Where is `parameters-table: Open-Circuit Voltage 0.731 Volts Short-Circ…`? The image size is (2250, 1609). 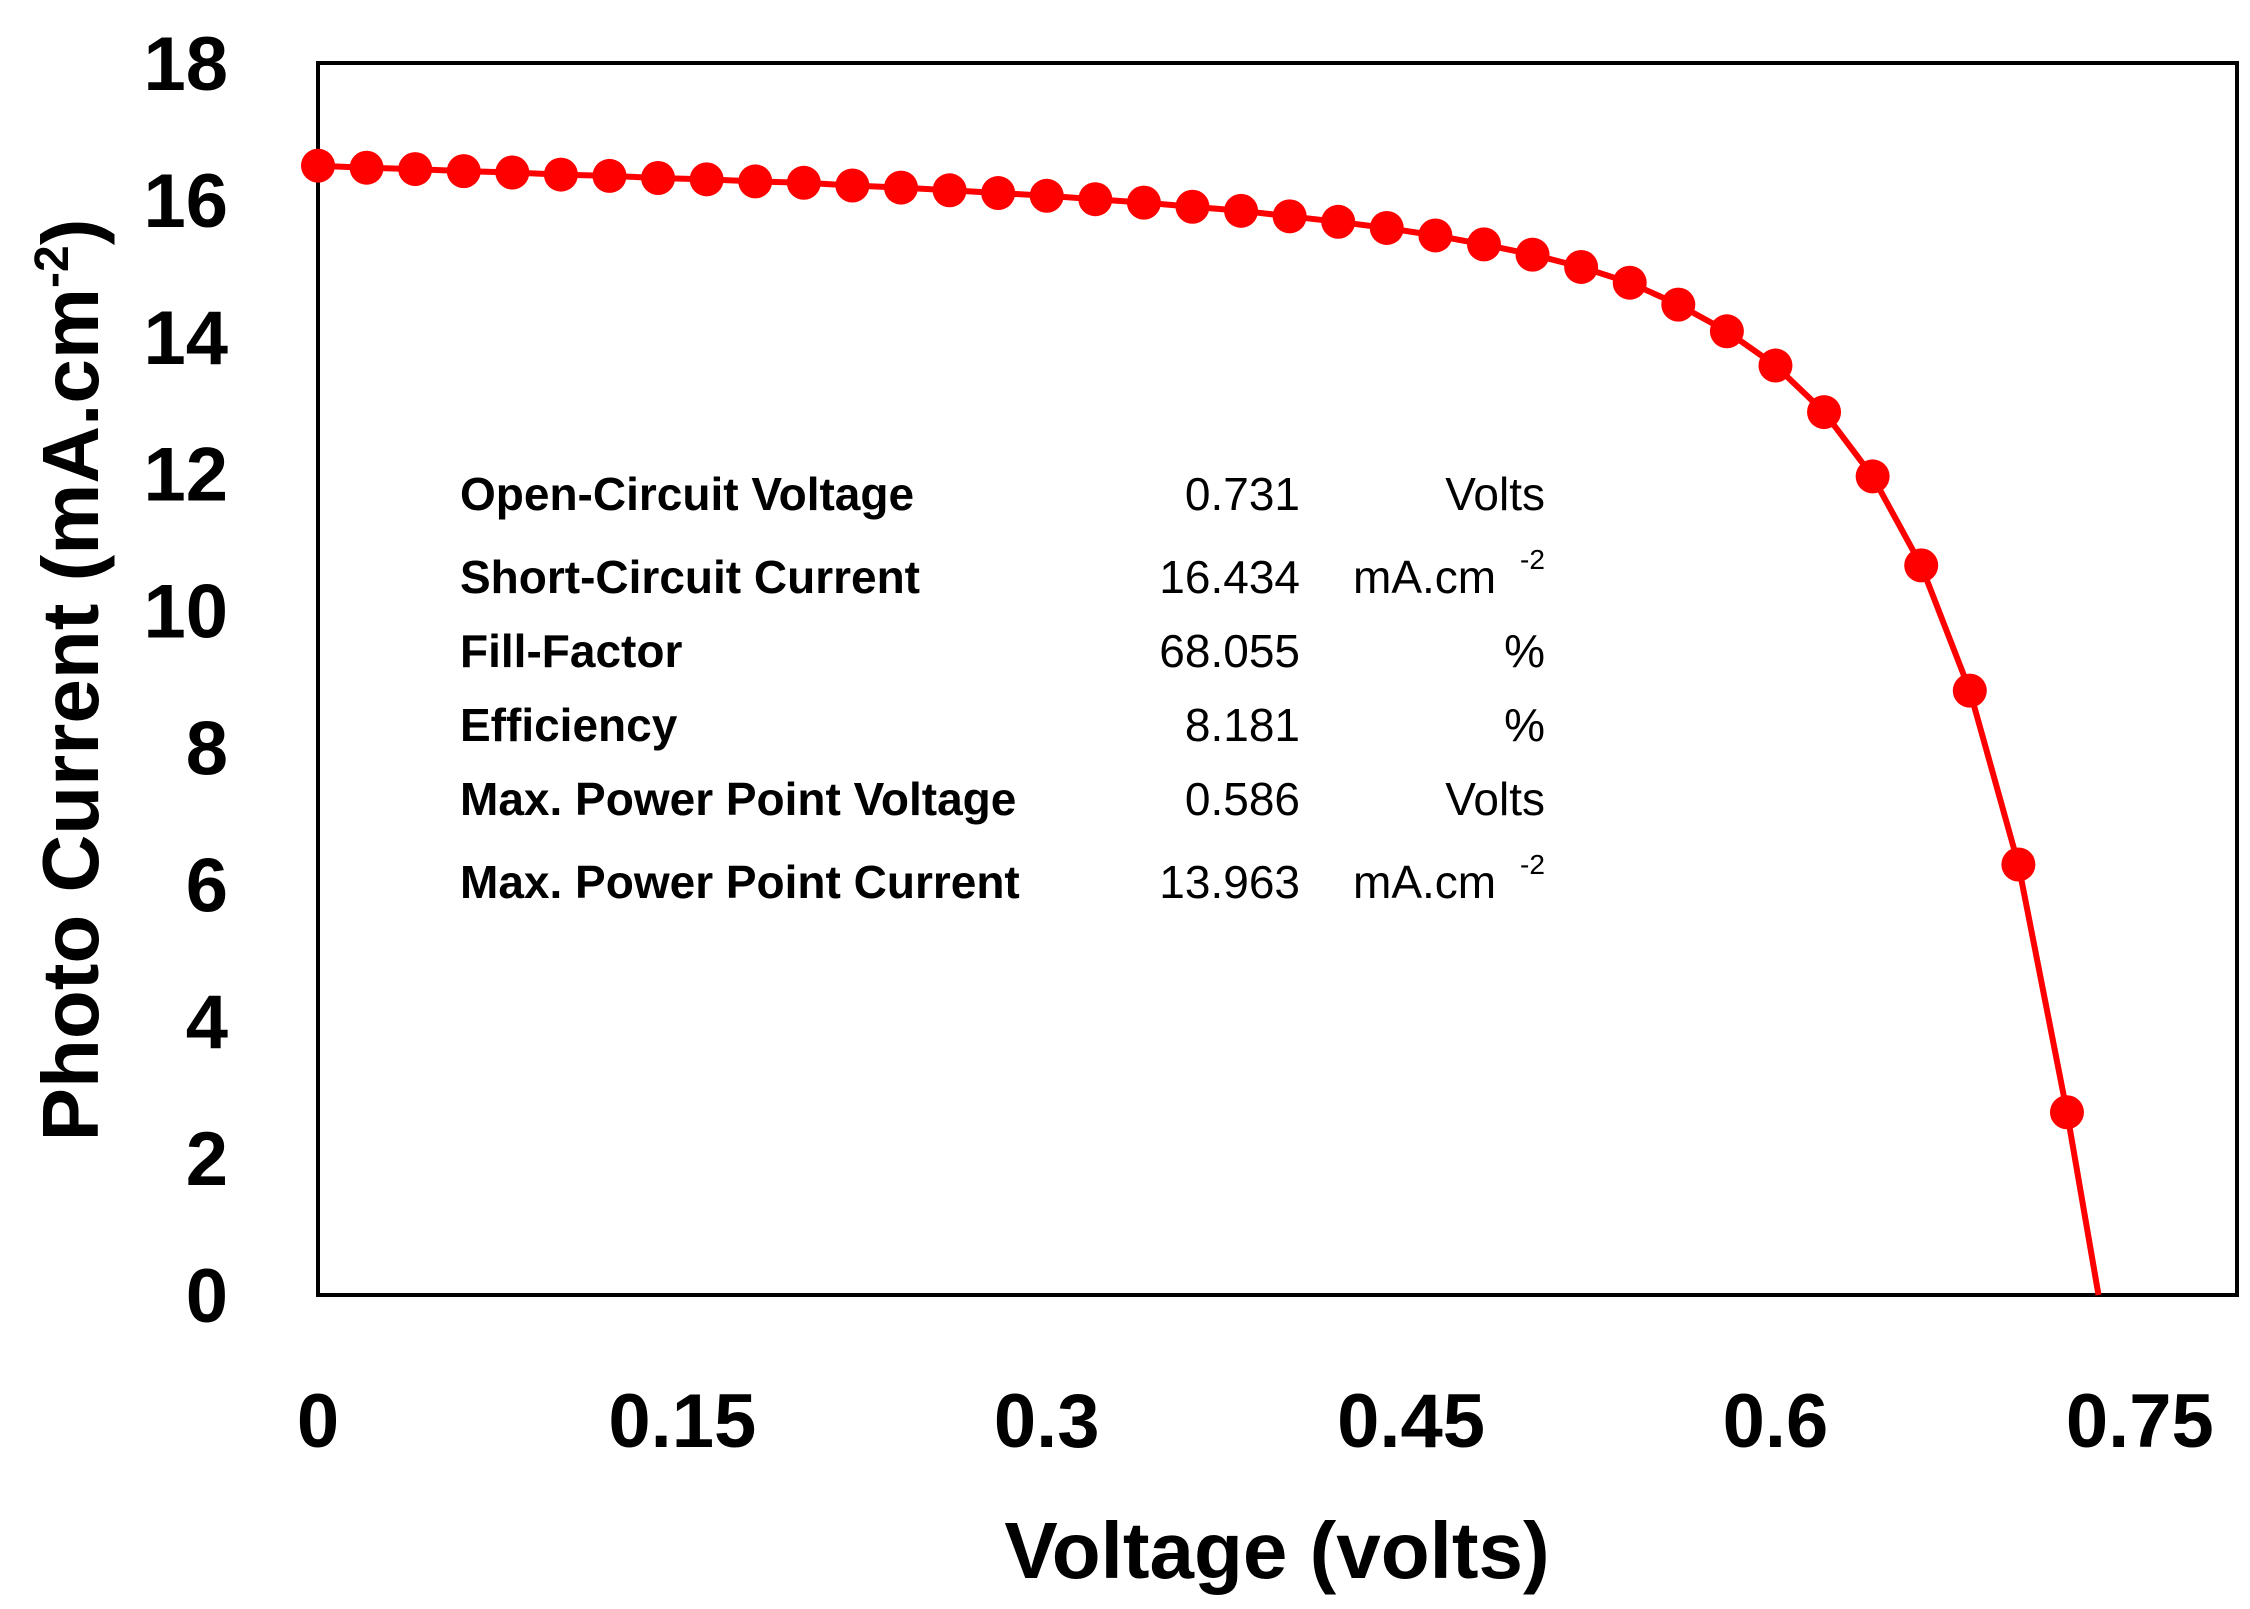
parameters-table: Open-Circuit Voltage 0.731 Volts Short-Circ… is located at coordinates (1002, 688).